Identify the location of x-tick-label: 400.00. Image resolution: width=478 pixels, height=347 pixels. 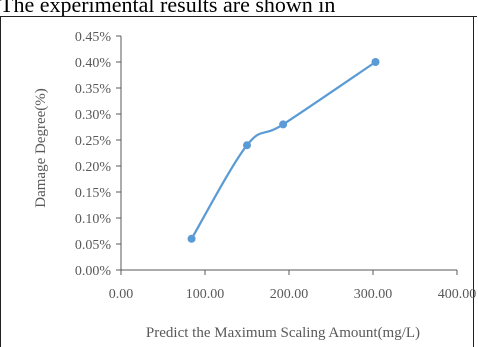
(457, 294).